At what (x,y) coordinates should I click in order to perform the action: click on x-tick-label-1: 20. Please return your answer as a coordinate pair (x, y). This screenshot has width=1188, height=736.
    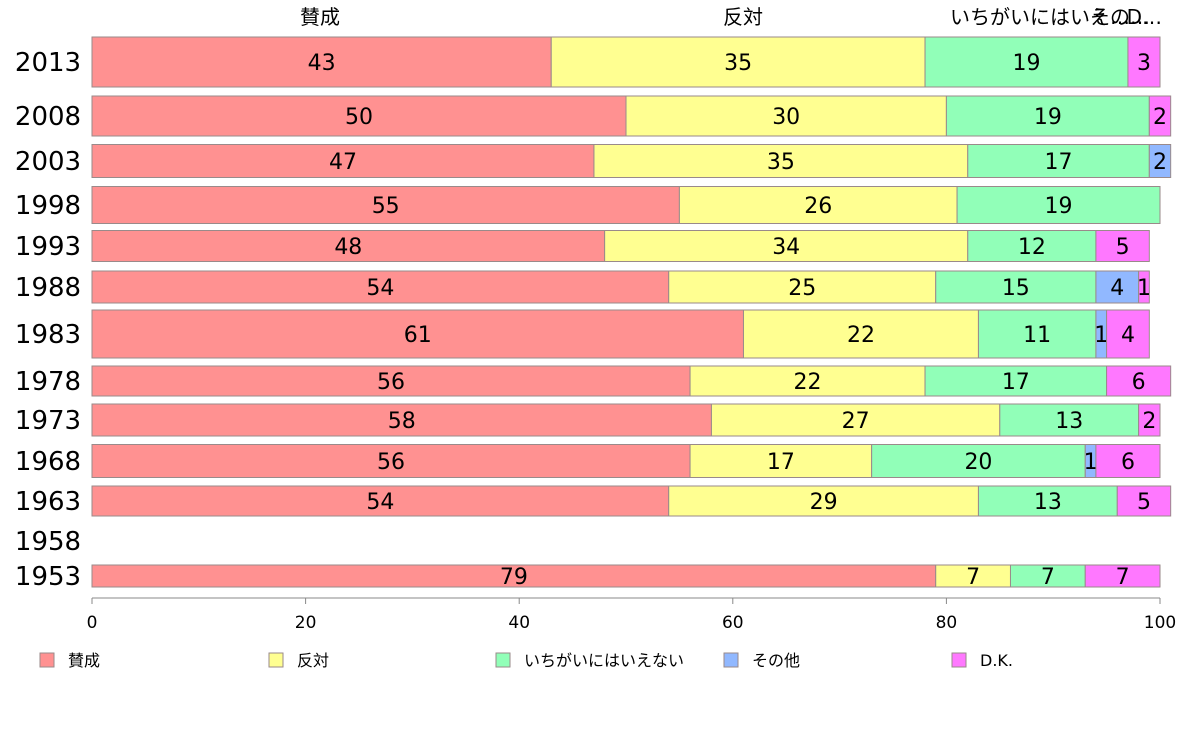
    Looking at the image, I should click on (306, 623).